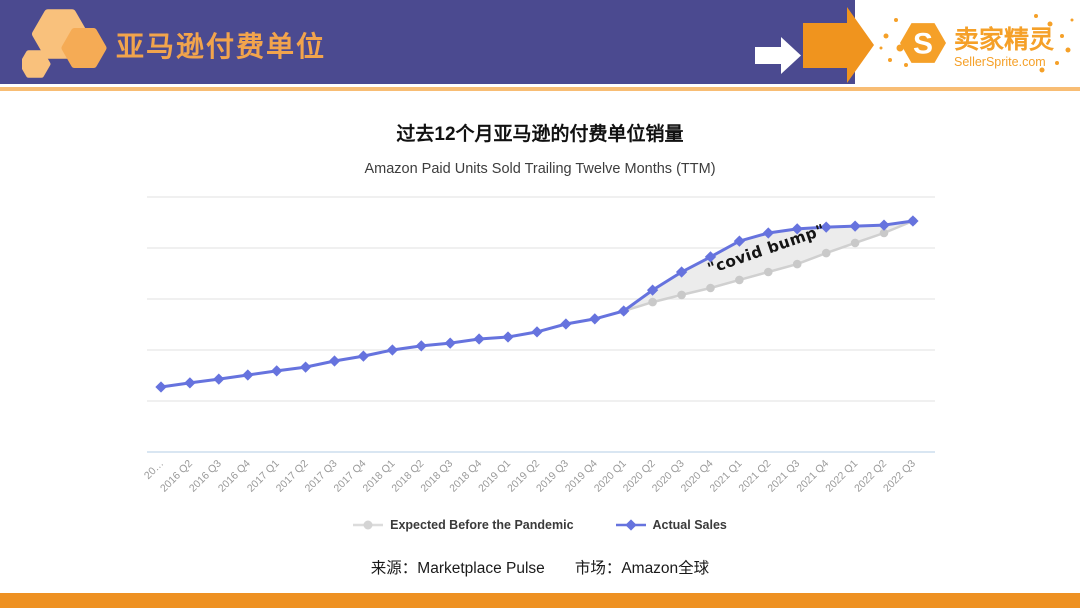 This screenshot has width=1080, height=608. I want to click on legend-label-expected: Expected Before the Pandemic, so click(482, 525).